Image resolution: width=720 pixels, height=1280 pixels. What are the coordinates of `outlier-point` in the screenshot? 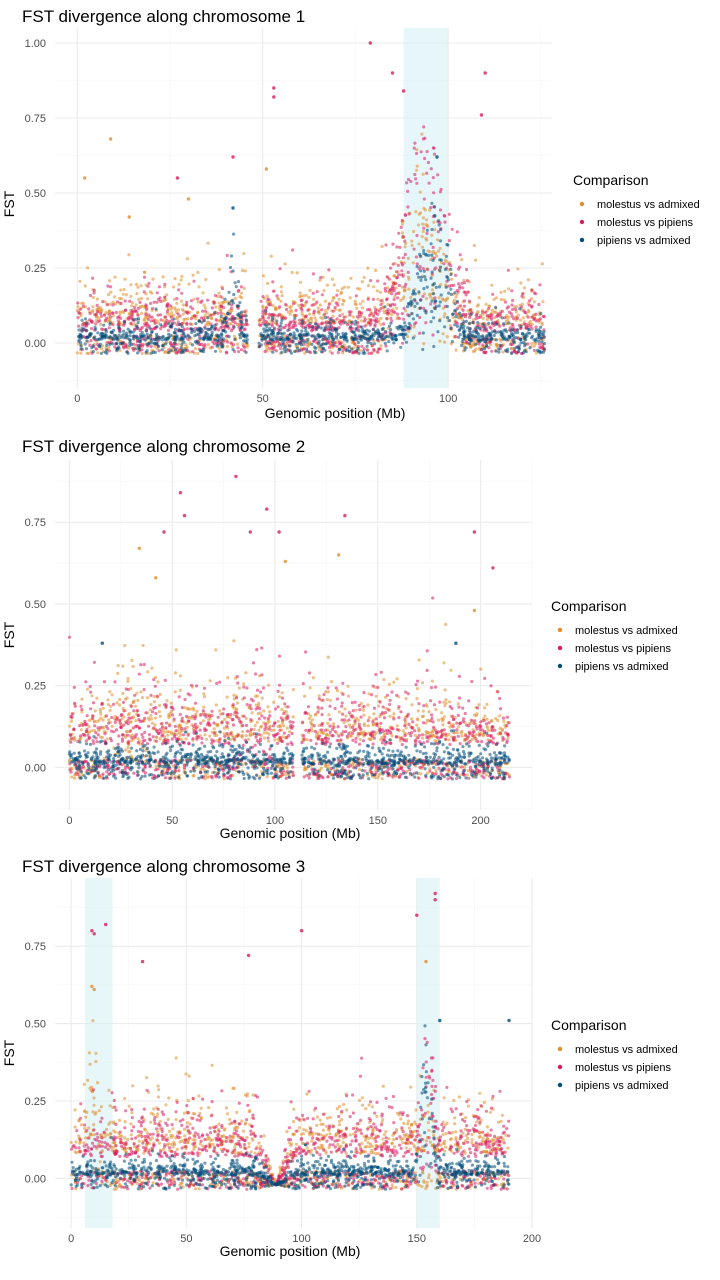 It's located at (85, 178).